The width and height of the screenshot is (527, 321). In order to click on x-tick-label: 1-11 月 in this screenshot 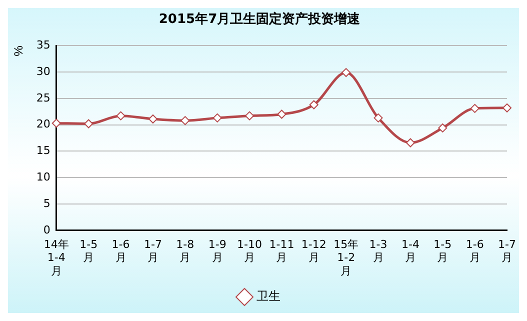, I will do `click(281, 251)`.